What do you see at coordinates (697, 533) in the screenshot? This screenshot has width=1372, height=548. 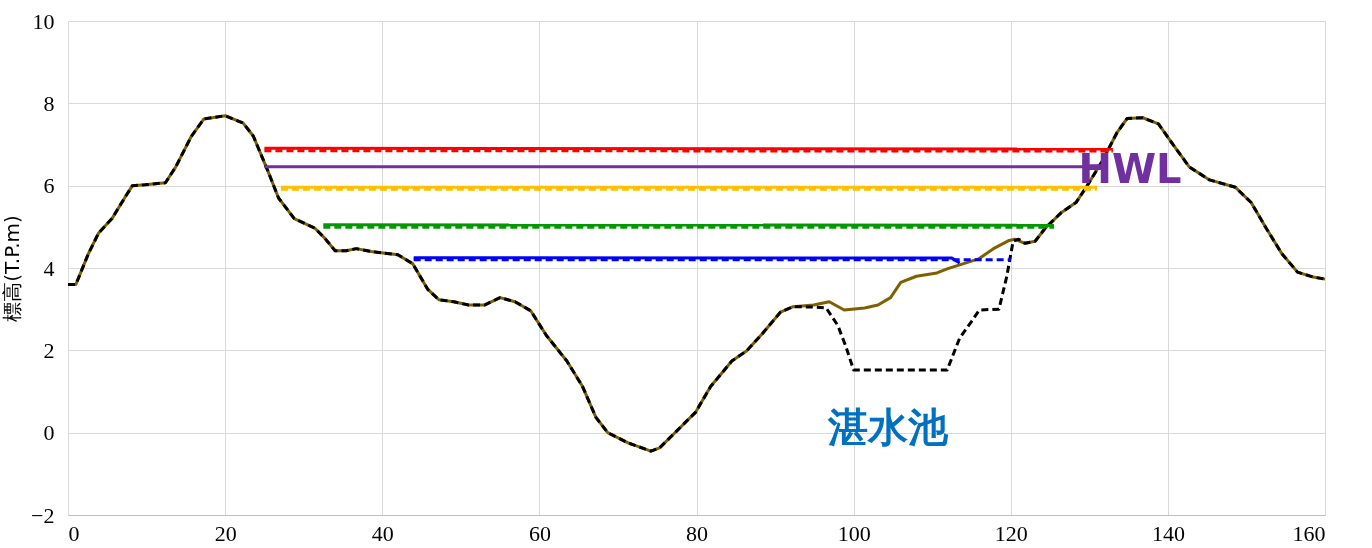 I see `x-tick-label: 80` at bounding box center [697, 533].